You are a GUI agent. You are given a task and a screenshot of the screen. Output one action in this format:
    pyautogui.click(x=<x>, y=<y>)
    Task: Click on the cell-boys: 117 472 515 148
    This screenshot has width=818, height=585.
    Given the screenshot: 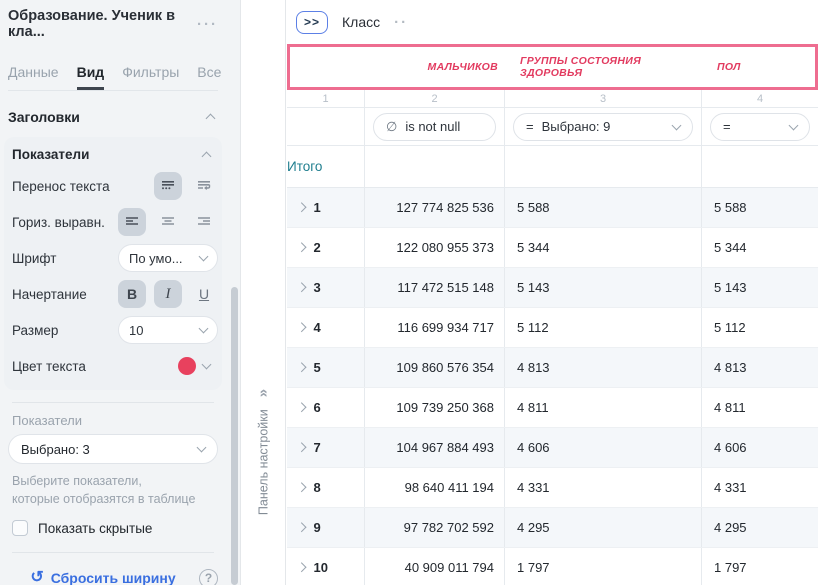 What is the action you would take?
    pyautogui.click(x=435, y=287)
    